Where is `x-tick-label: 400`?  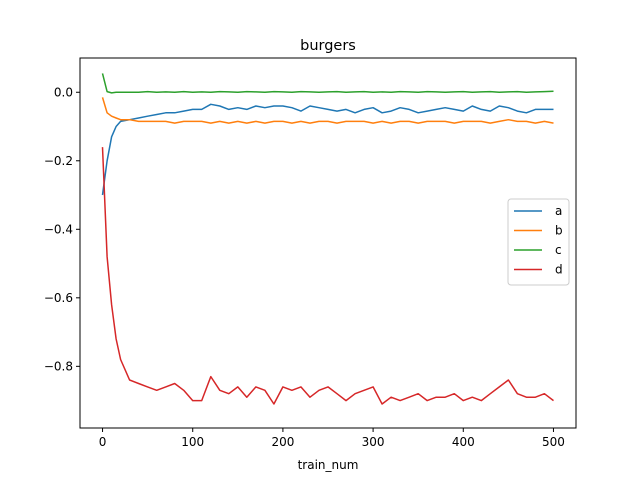
x-tick-label: 400 is located at coordinates (463, 442).